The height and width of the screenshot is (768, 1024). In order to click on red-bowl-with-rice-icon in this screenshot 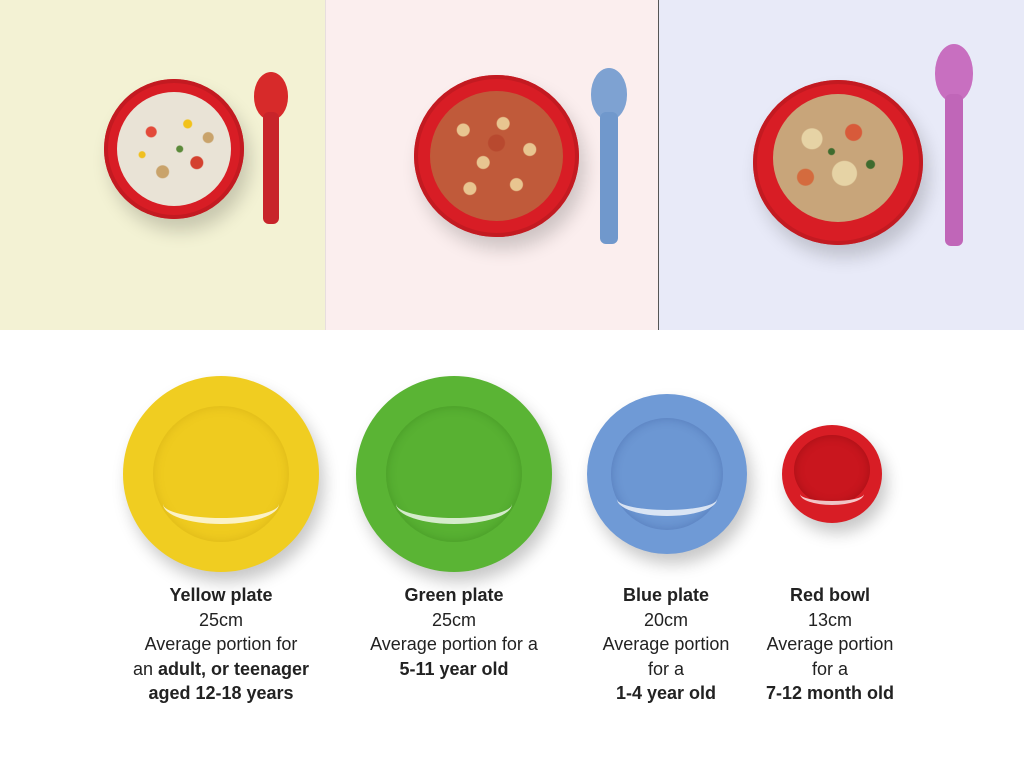, I will do `click(174, 149)`.